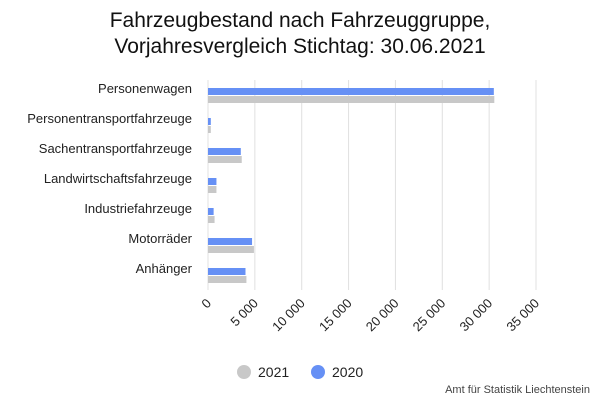 The width and height of the screenshot is (600, 400). Describe the element at coordinates (109, 118) in the screenshot. I see `category-label: Personentransportfahrzeuge` at that location.